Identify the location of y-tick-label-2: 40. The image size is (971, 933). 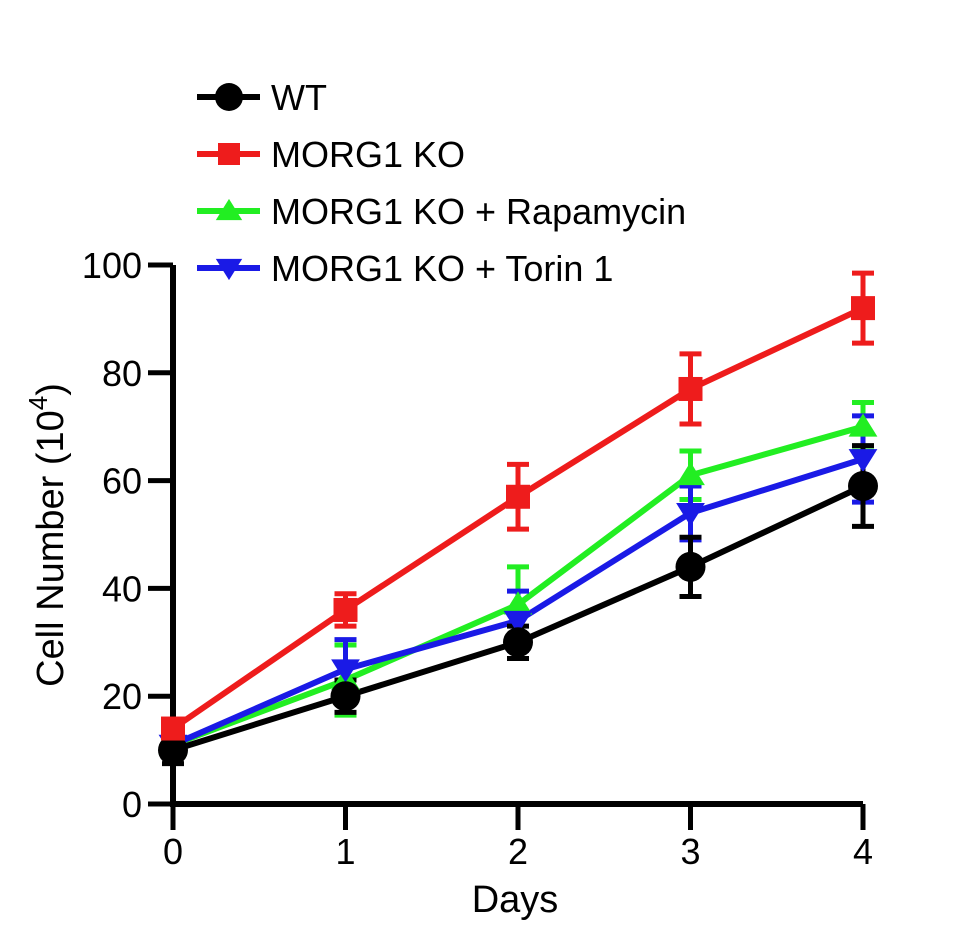
(122, 588).